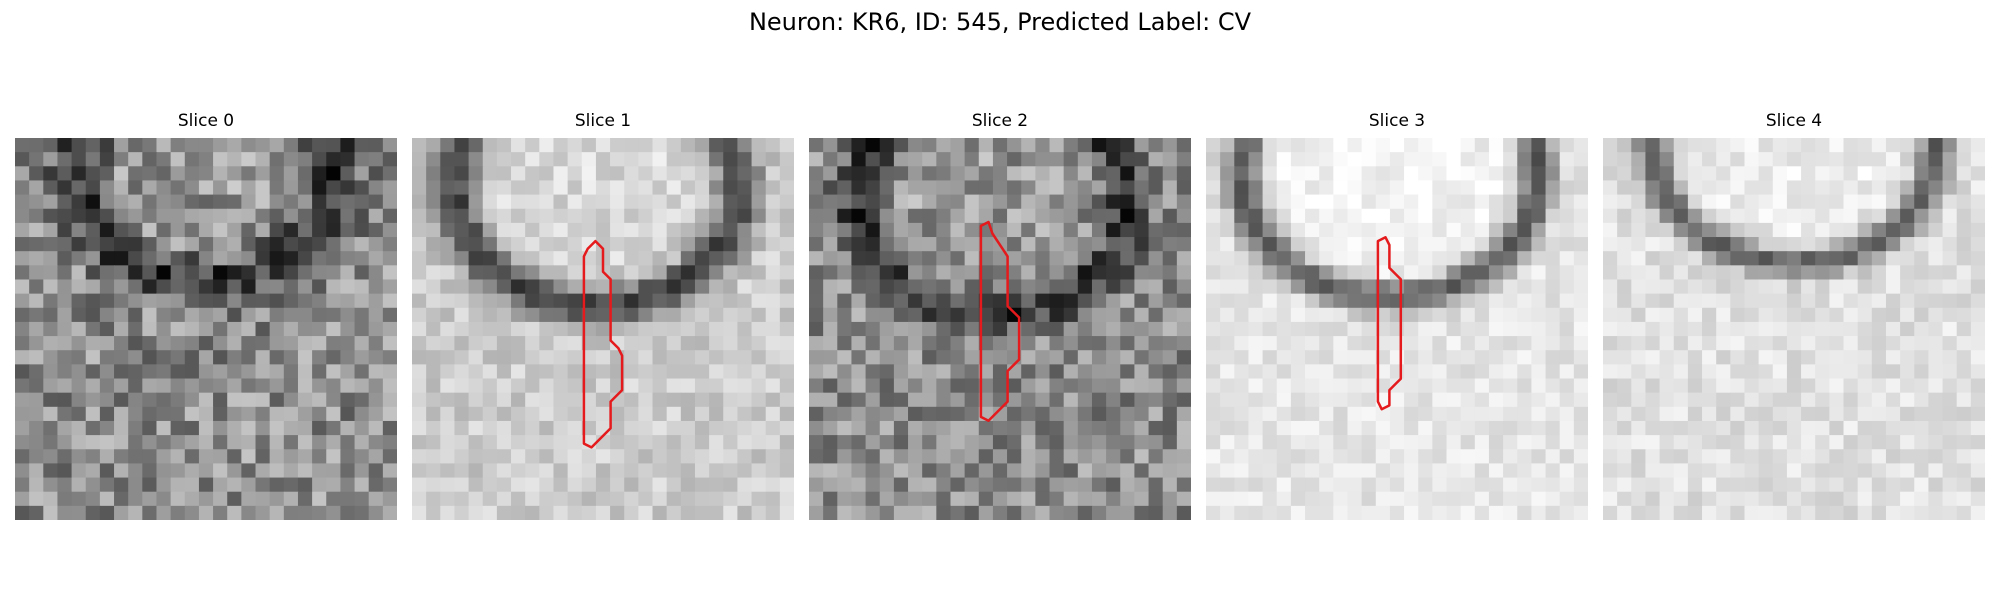  What do you see at coordinates (1397, 121) in the screenshot?
I see `slice-title: Slice 3` at bounding box center [1397, 121].